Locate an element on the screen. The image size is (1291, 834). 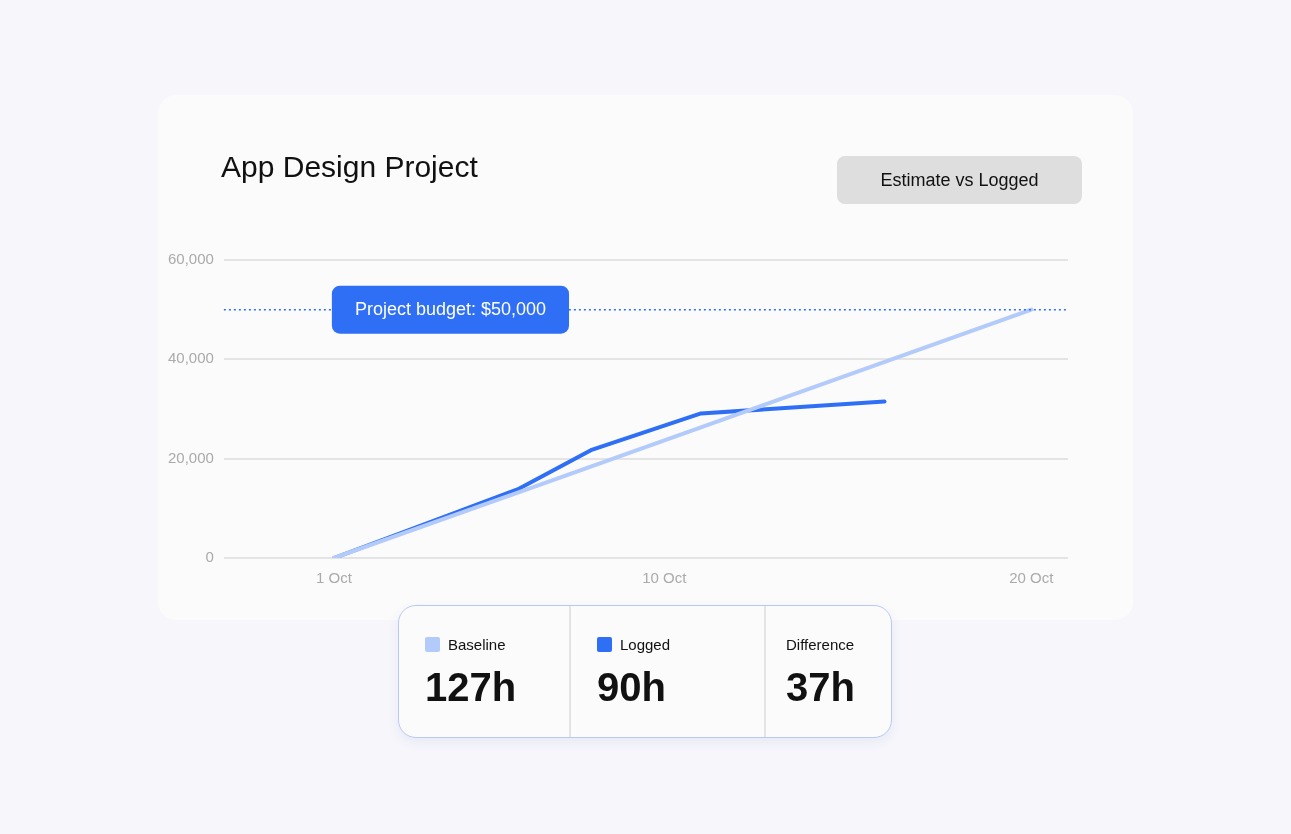
y-tick-label: 0 is located at coordinates (209, 557).